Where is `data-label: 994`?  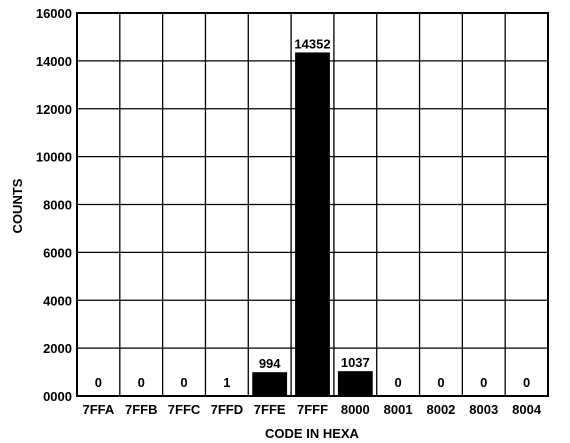 data-label: 994 is located at coordinates (270, 363).